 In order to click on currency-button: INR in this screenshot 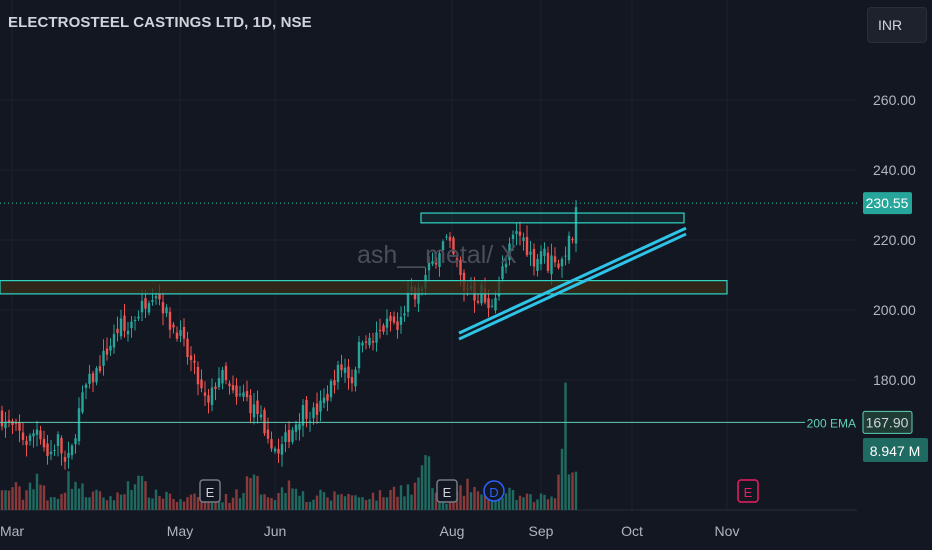, I will do `click(897, 25)`.